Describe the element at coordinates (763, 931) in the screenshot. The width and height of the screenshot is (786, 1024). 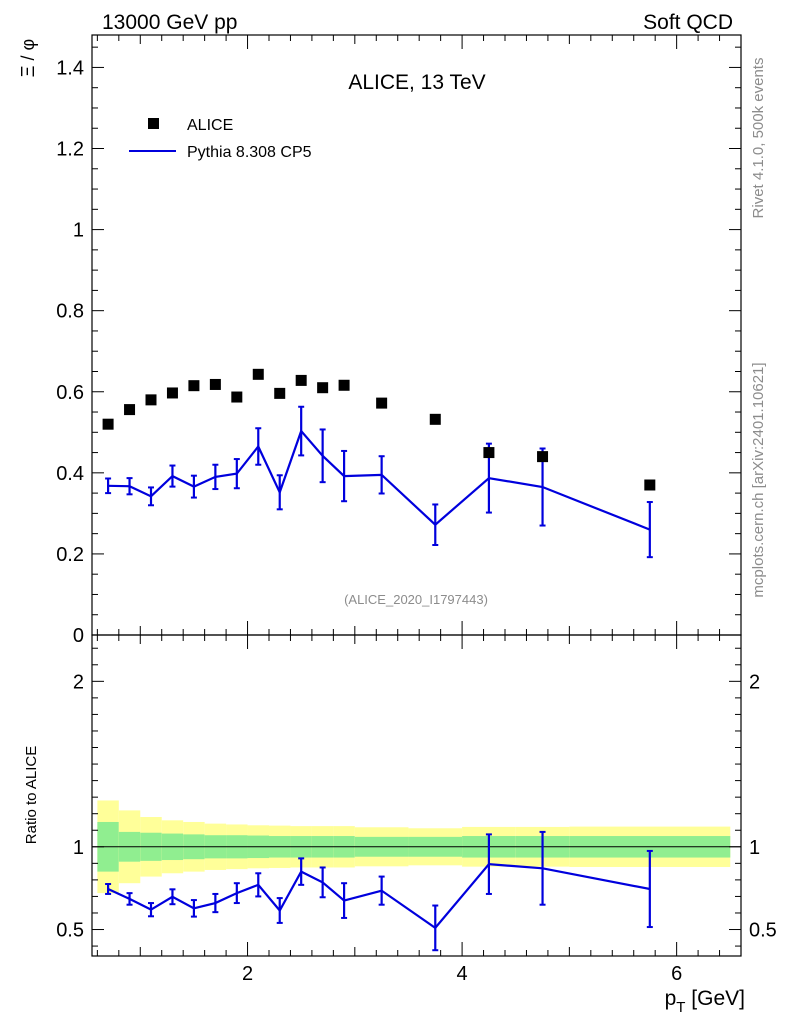
I see `ratio-y-tick-label-right: 0.5` at that location.